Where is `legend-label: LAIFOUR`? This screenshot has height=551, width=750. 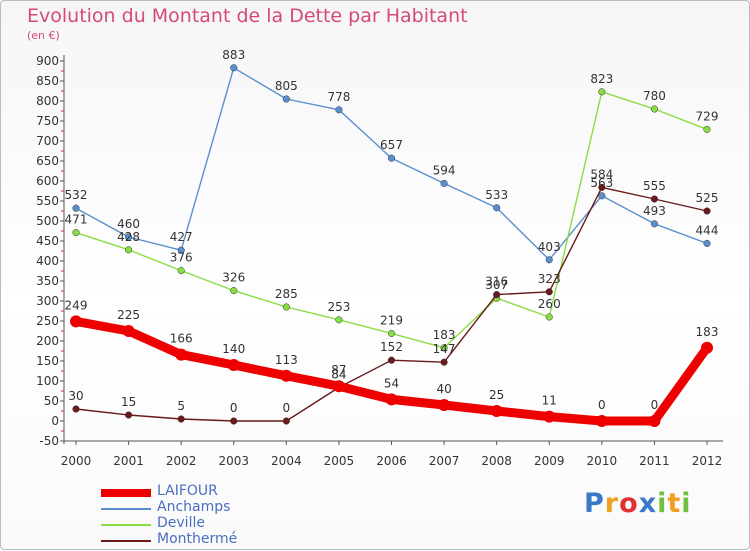
legend-label: LAIFOUR is located at coordinates (187, 491).